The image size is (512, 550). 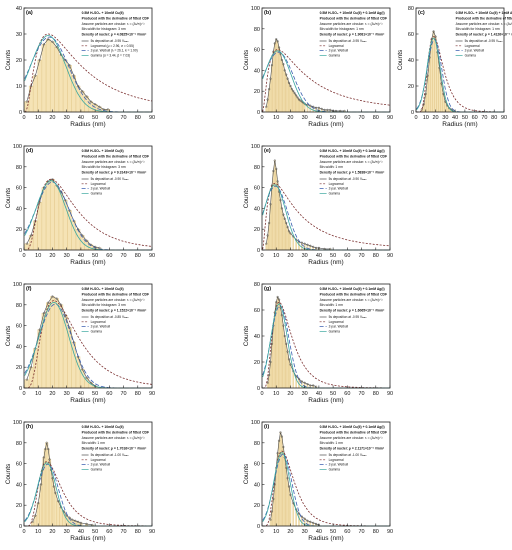 I want to click on annotation-line: Density of nuclei: ρ = 1.5838×10⁻⁵ #/nm², so click(x=353, y=173).